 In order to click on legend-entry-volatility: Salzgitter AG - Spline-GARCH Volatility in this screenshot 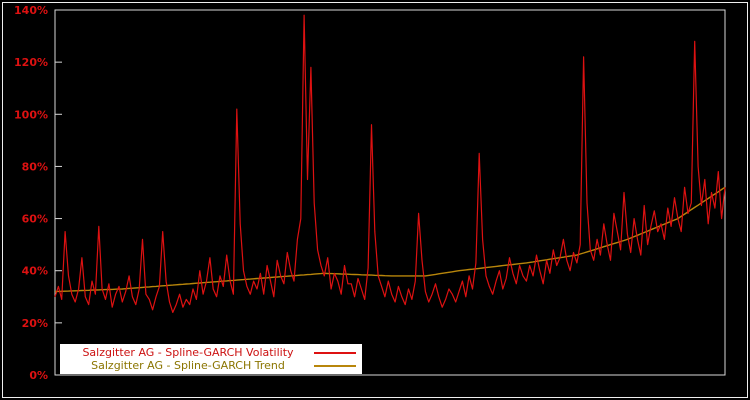, I will do `click(211, 352)`.